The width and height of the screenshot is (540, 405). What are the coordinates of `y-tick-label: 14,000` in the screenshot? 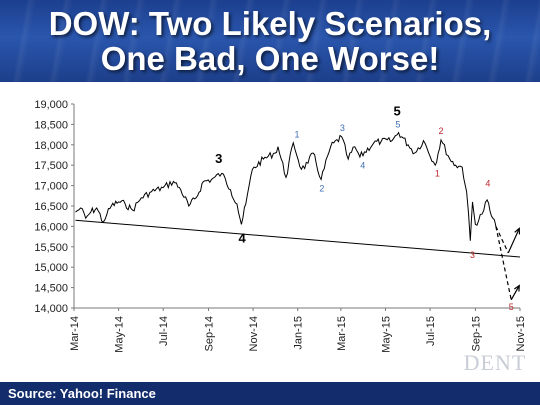 It's located at (51, 309).